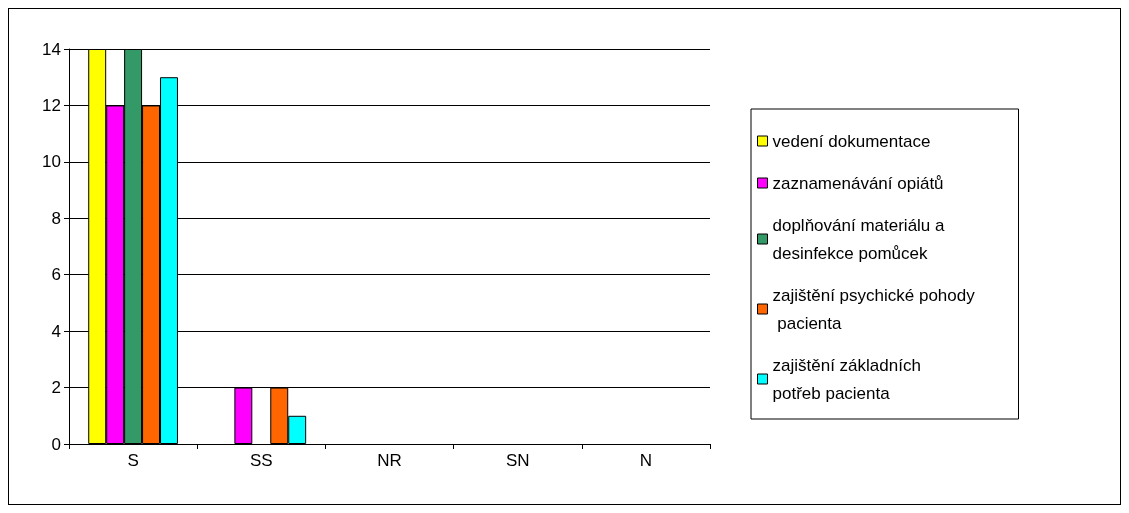 The width and height of the screenshot is (1129, 513). I want to click on legend-label: zaznamenávání opiátů, so click(858, 183).